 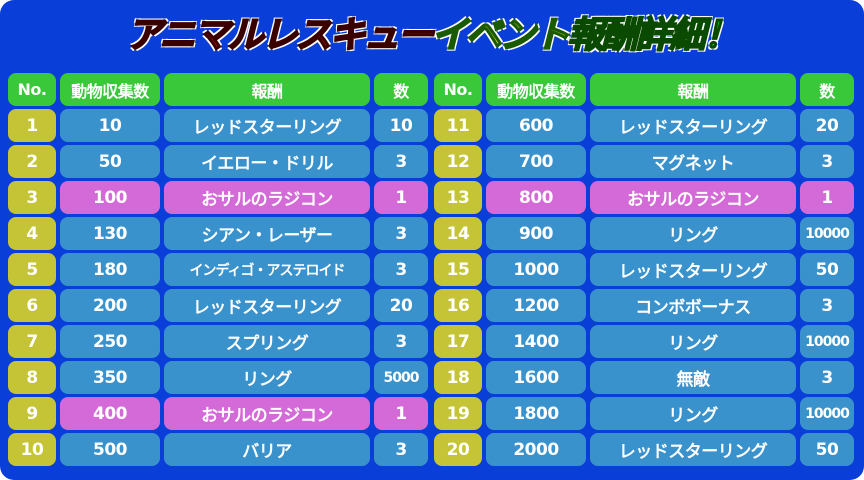 I want to click on row-reward-cell: シアン・レーザー, so click(x=267, y=233).